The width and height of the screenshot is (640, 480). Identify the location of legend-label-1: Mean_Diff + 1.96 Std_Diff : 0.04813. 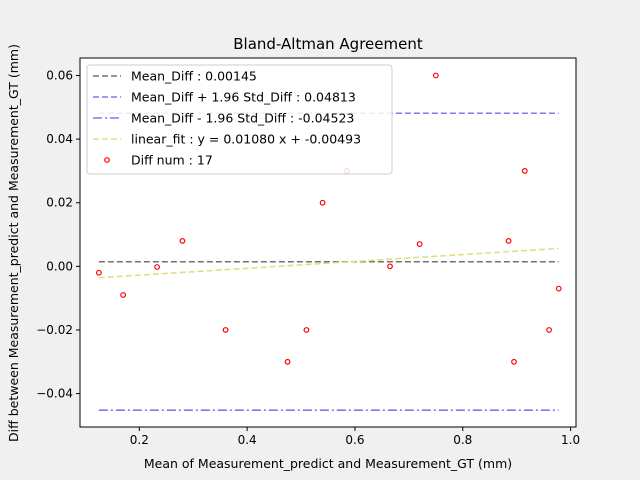
(243, 97).